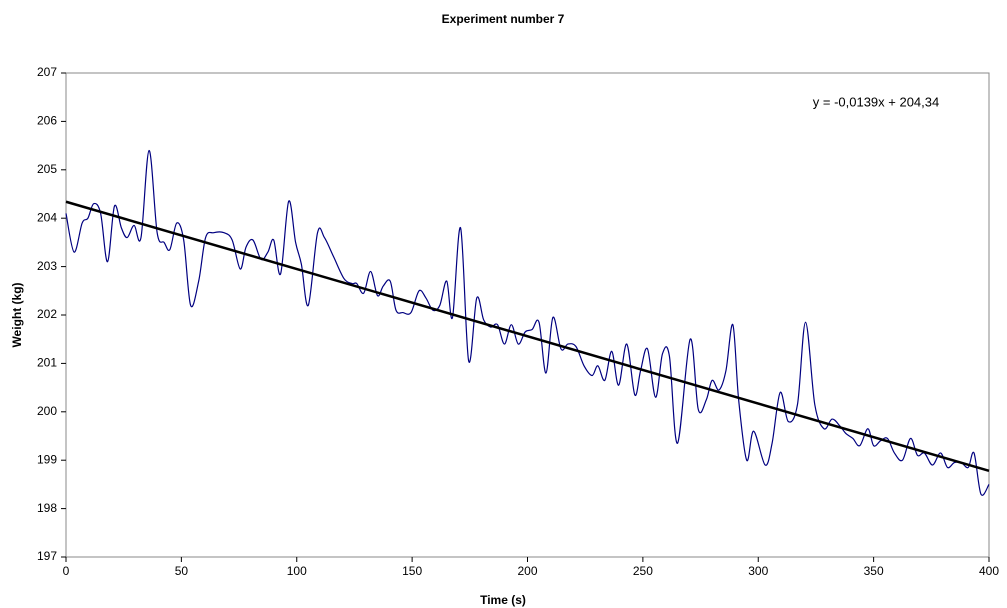 The width and height of the screenshot is (1007, 608). I want to click on y-tick-label: 200, so click(47, 411).